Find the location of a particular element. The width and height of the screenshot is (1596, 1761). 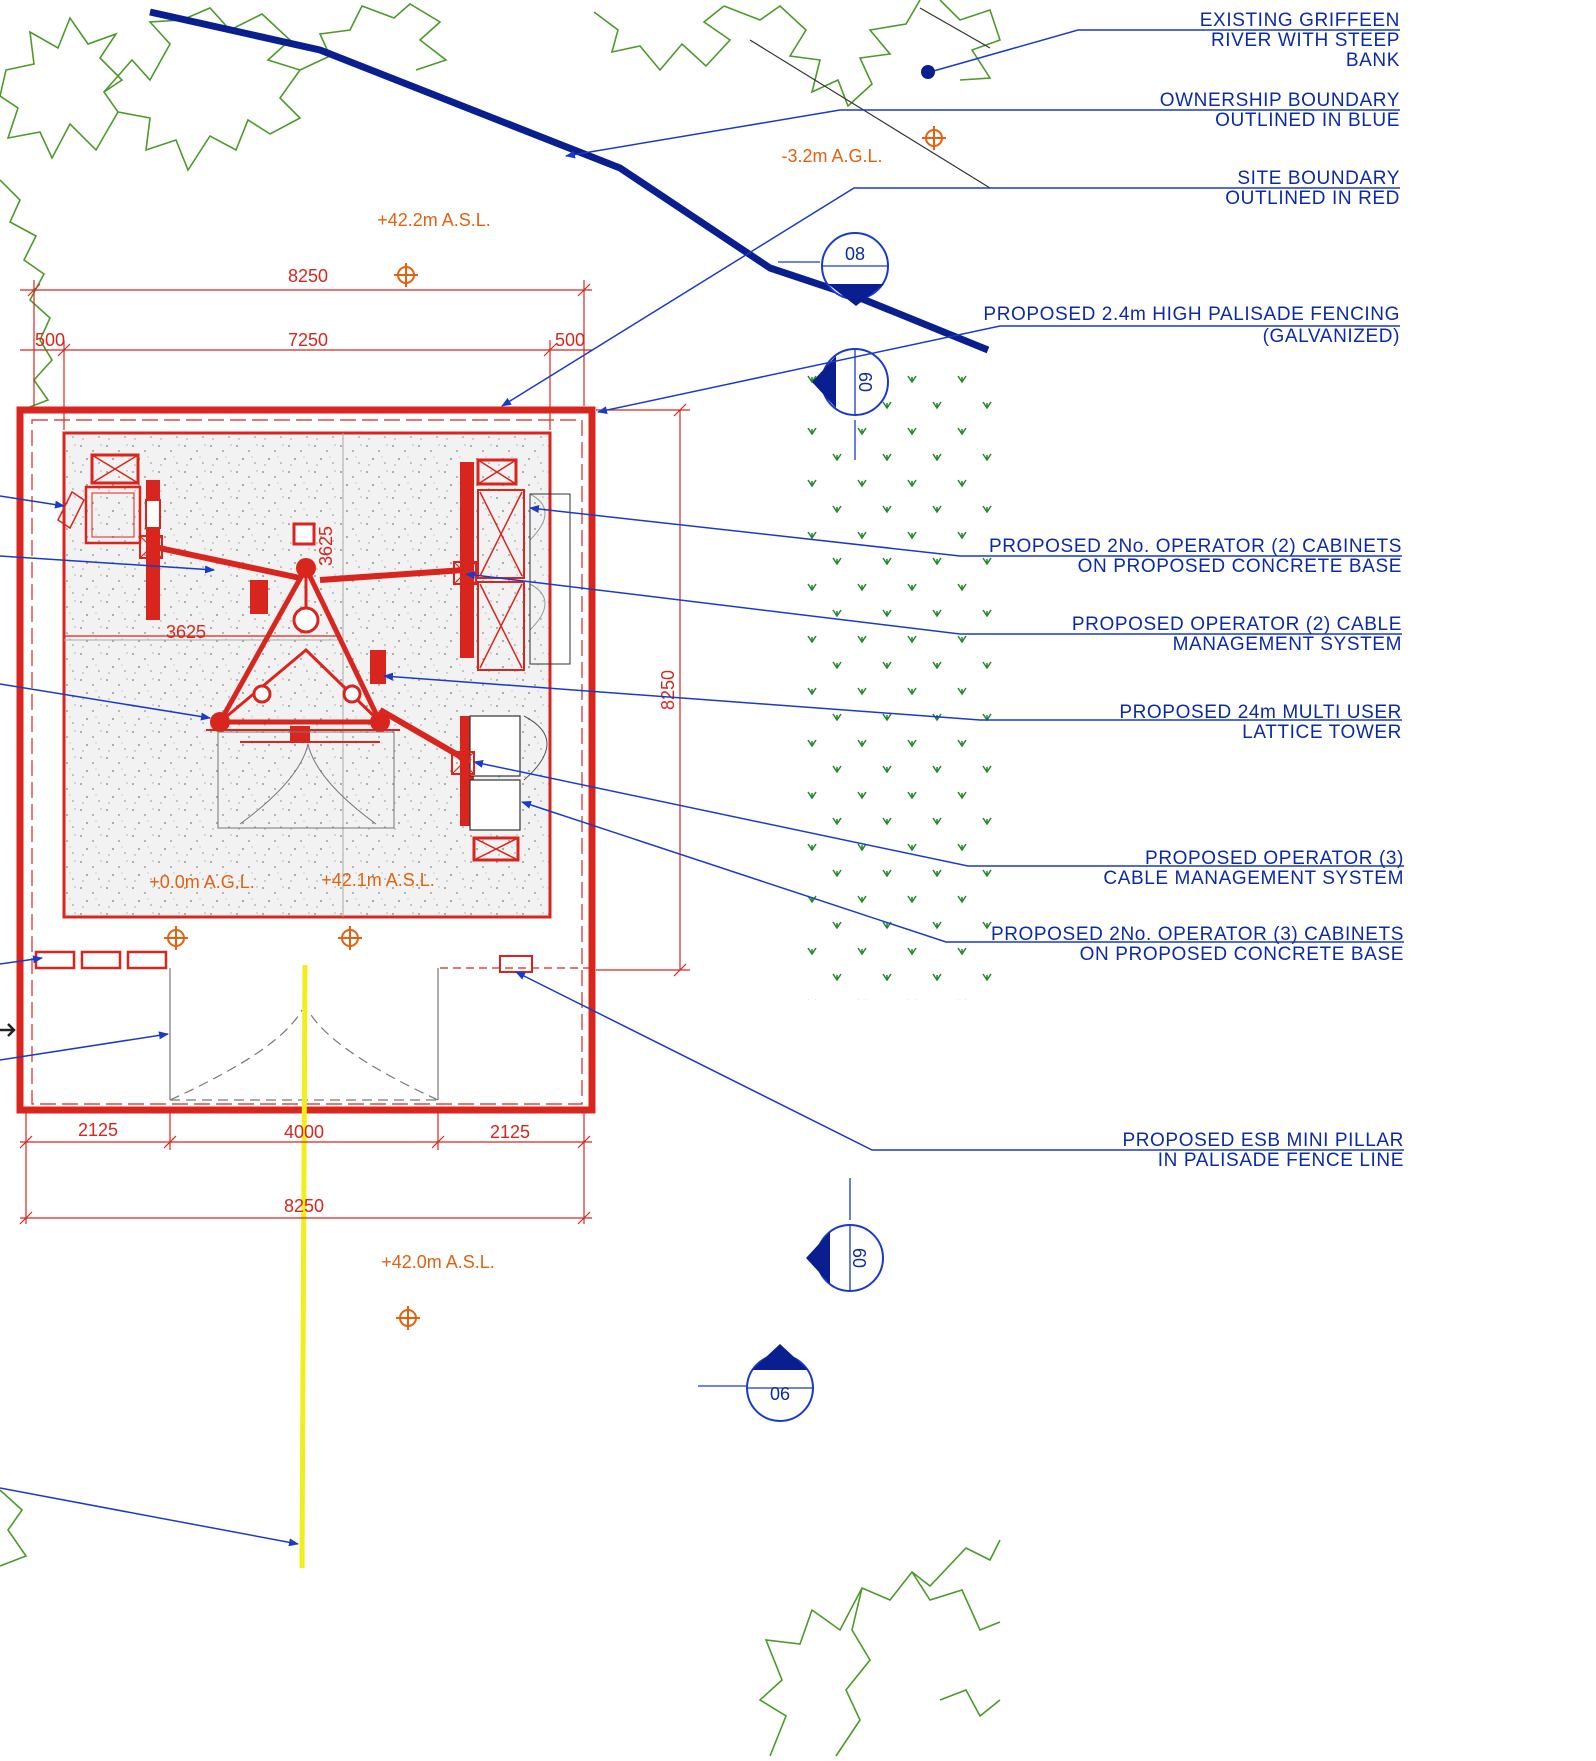

svg-text: (GALVANIZED) is located at coordinates (1331, 336).